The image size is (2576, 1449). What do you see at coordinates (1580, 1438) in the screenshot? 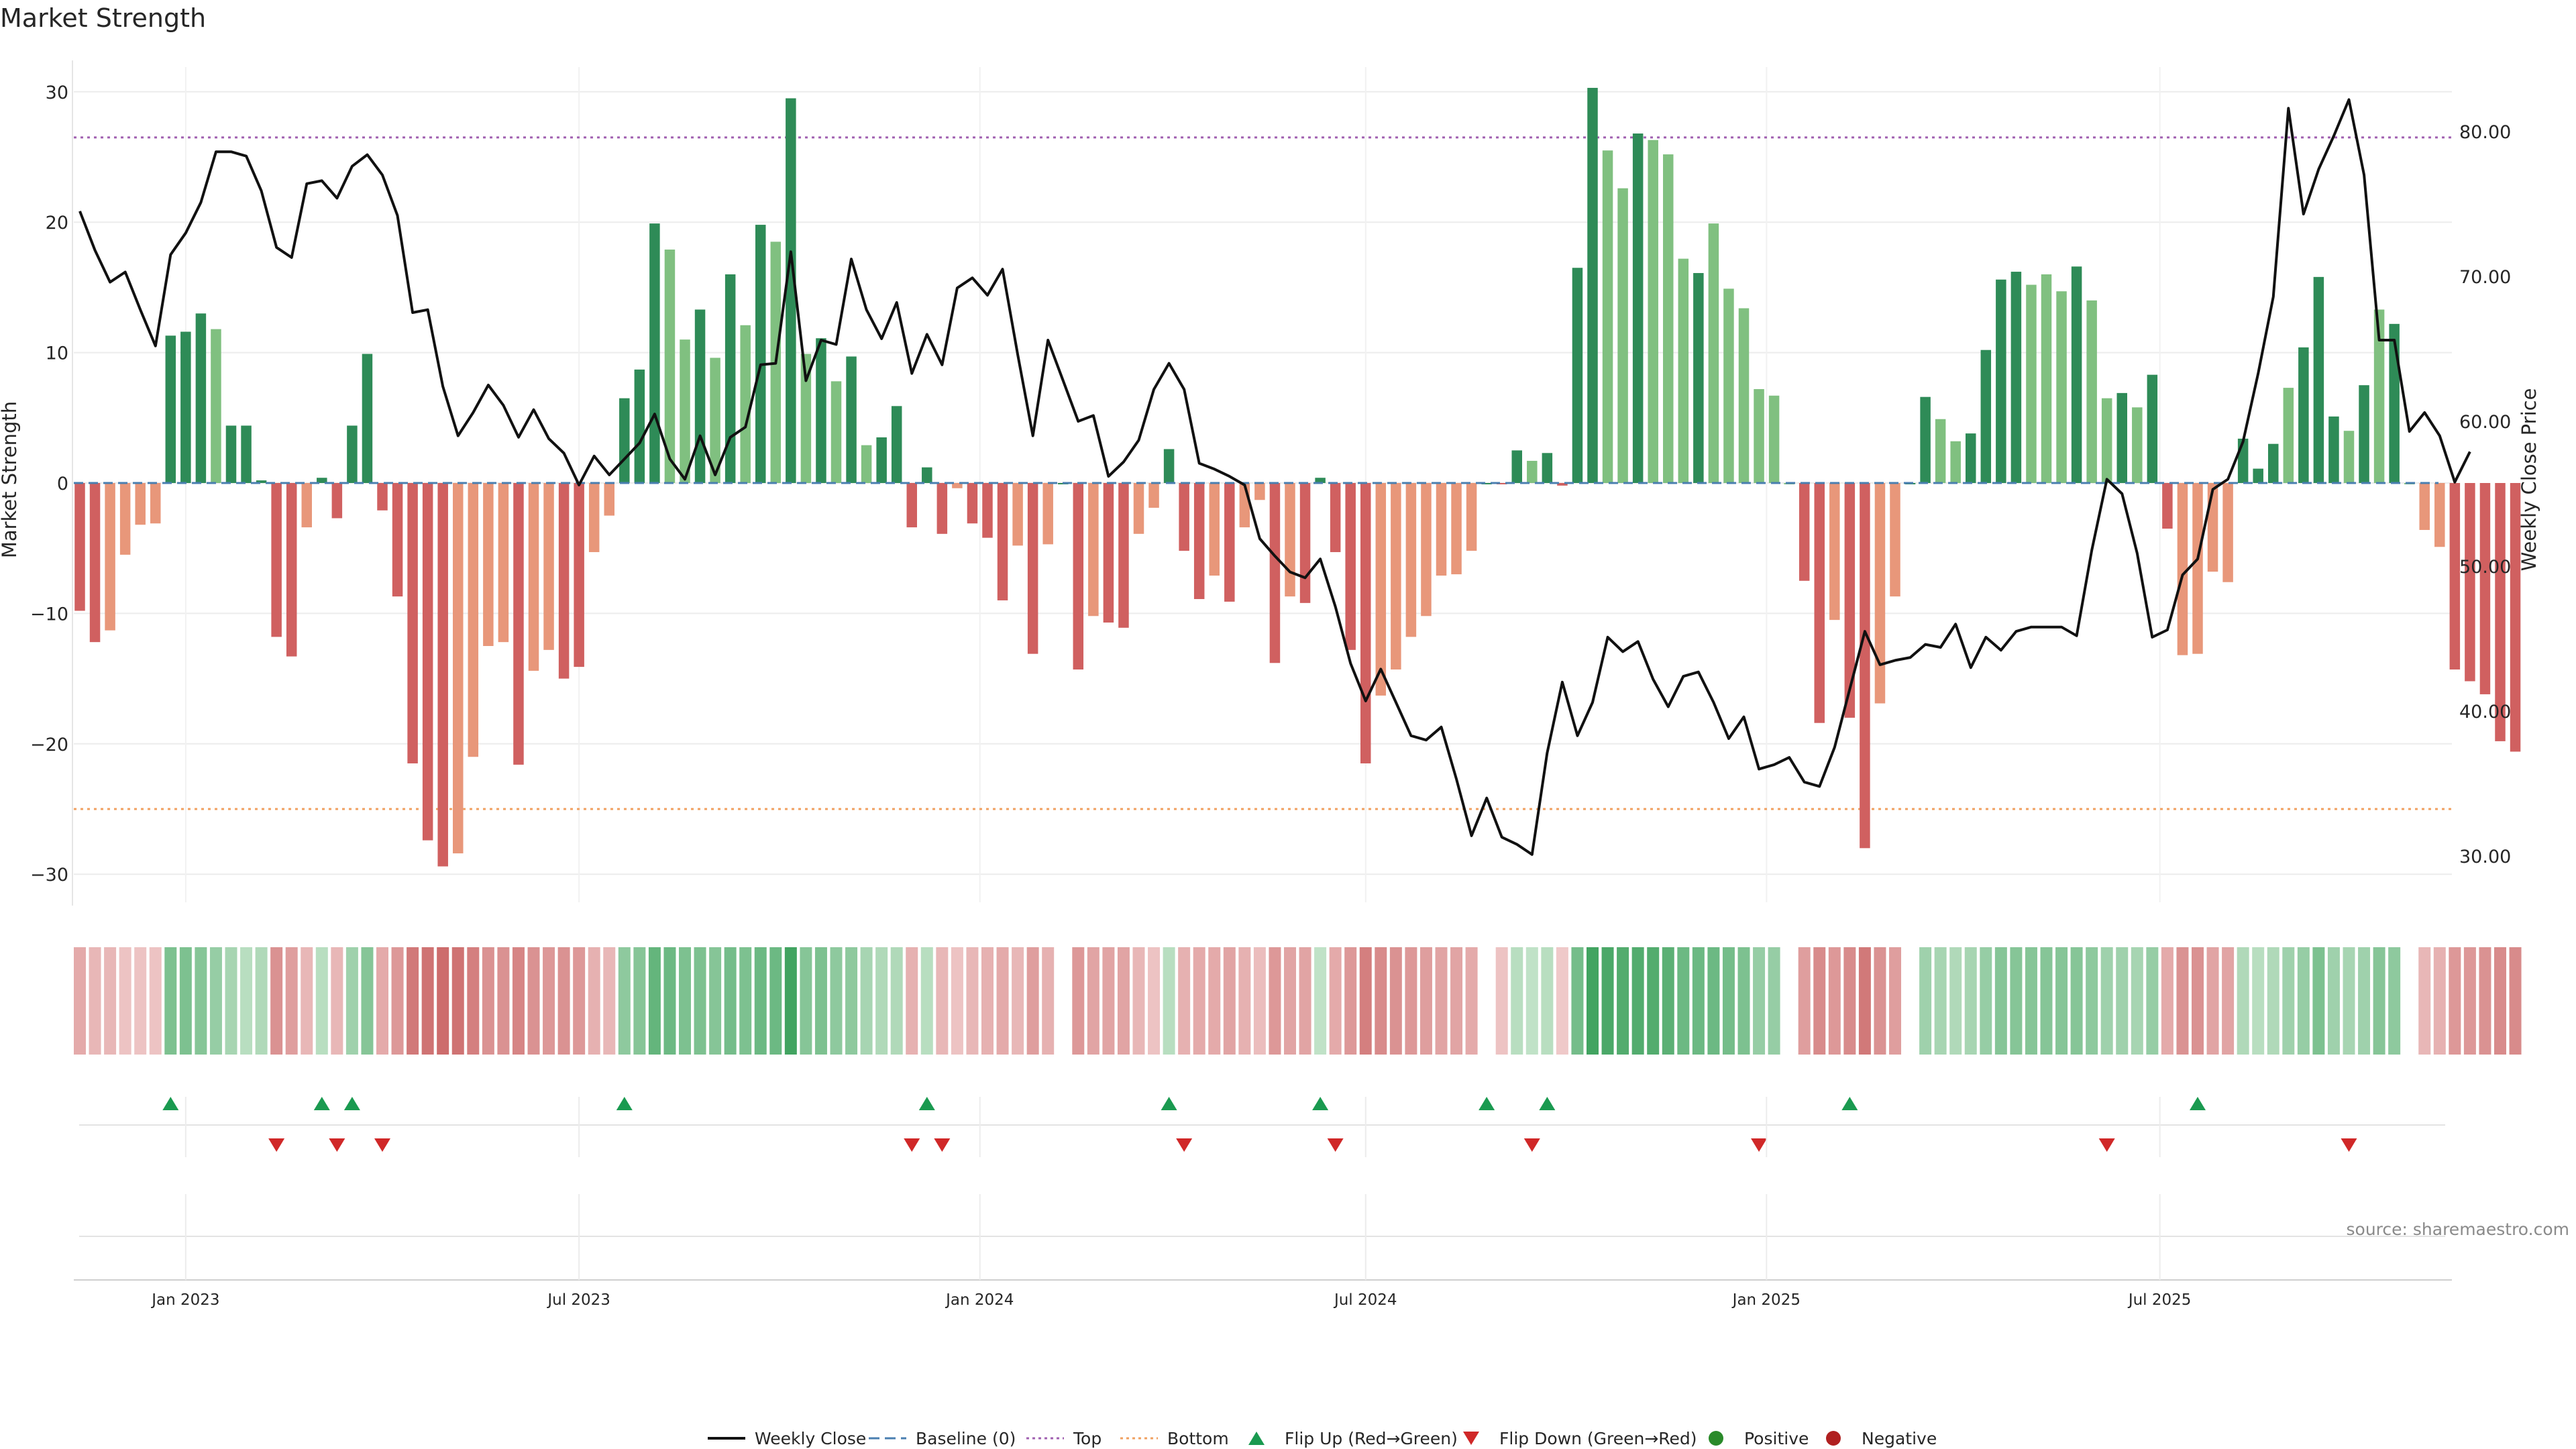
I see `legend-item-5: Flip Down (Green→Red)` at bounding box center [1580, 1438].